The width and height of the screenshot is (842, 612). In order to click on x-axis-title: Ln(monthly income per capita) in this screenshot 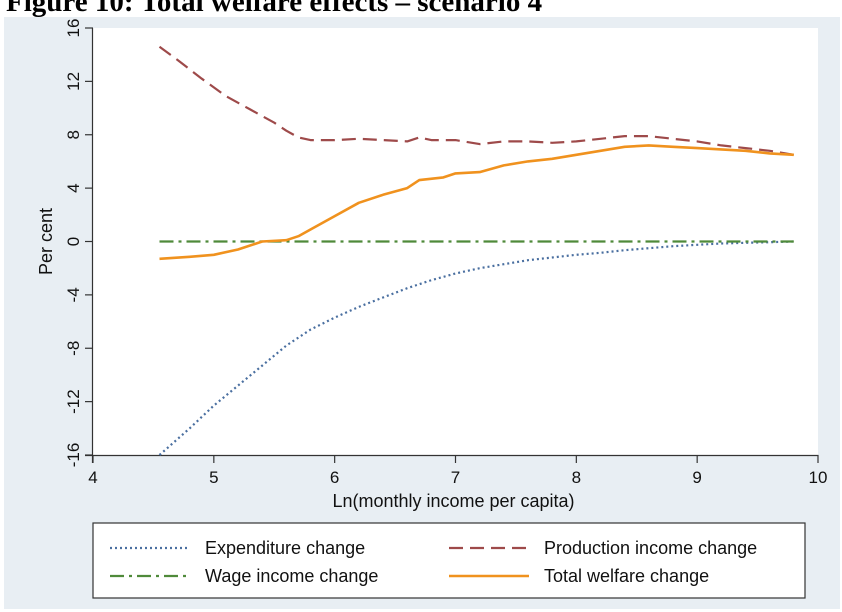, I will do `click(453, 501)`.